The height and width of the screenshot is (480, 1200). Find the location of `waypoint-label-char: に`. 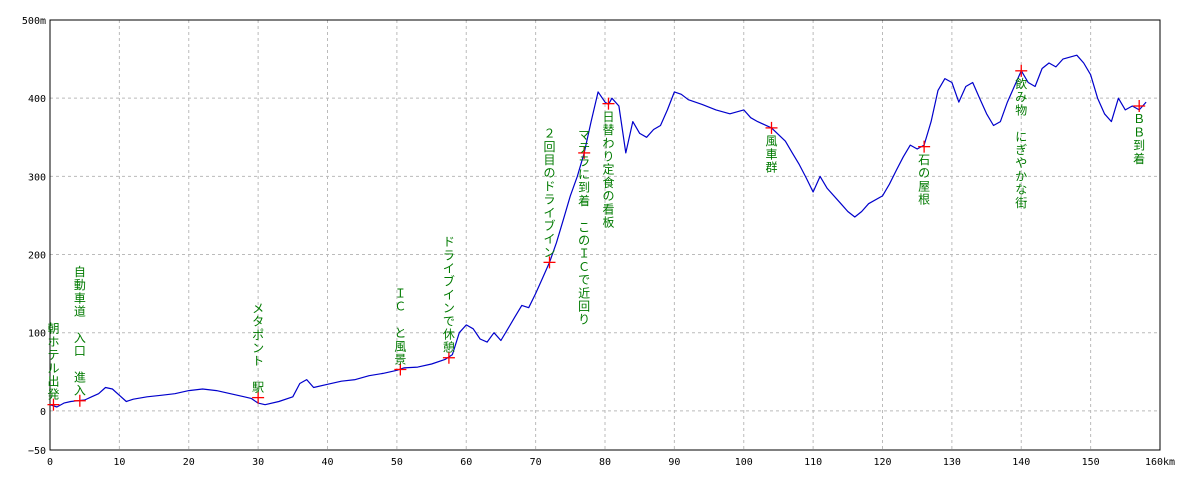

waypoint-label-char: に is located at coordinates (1021, 137).